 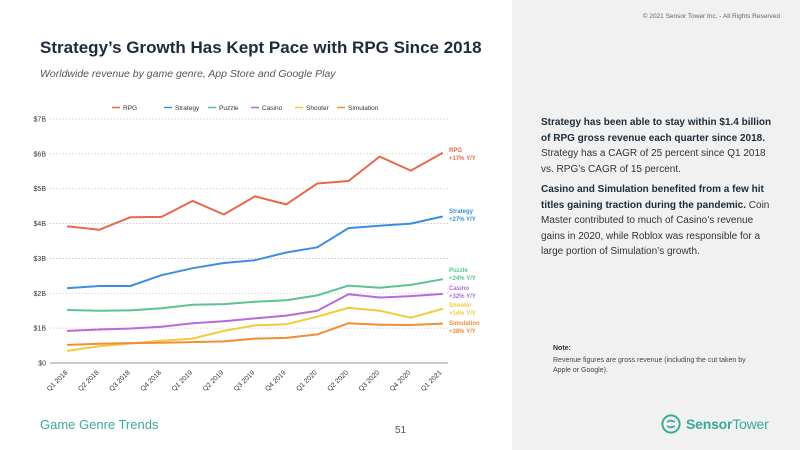 I want to click on legend-item-strategy: Strategy, so click(x=187, y=108).